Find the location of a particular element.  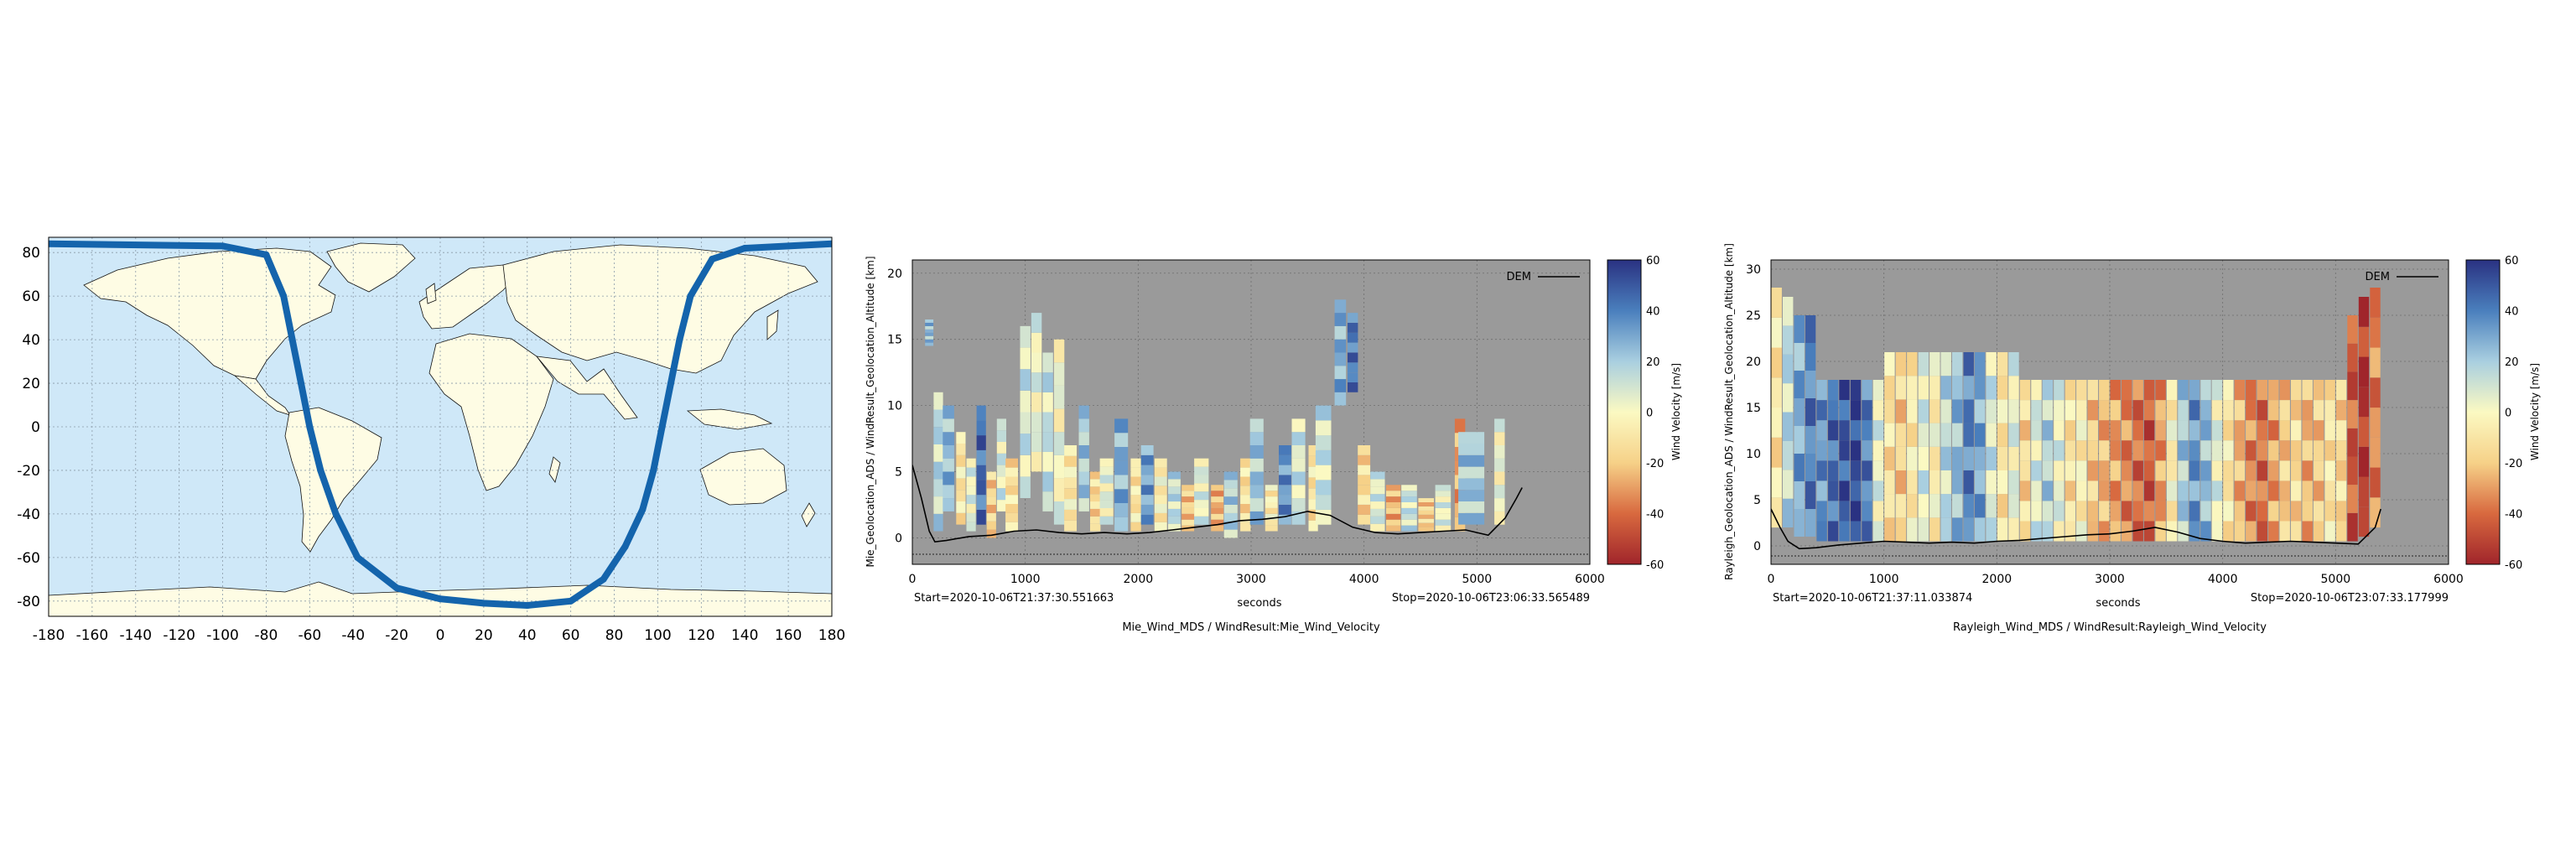

map-y-tick-label: 40 is located at coordinates (31, 341).